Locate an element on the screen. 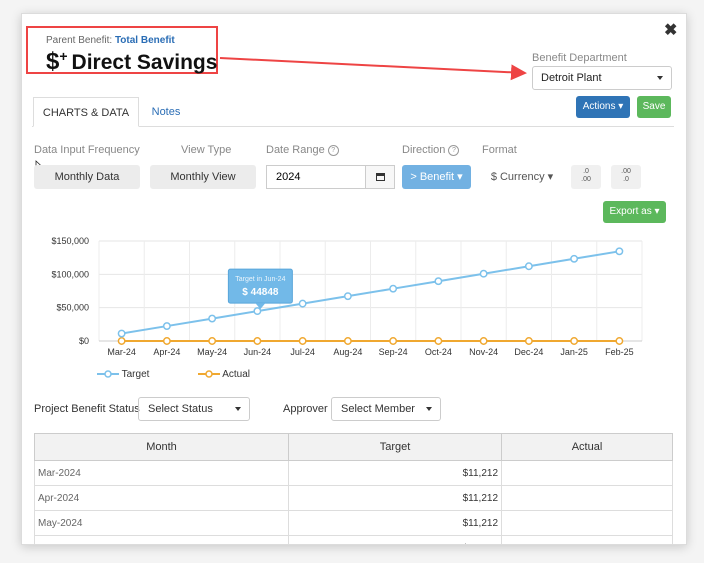  department-select: Detroit Plant is located at coordinates (602, 78).